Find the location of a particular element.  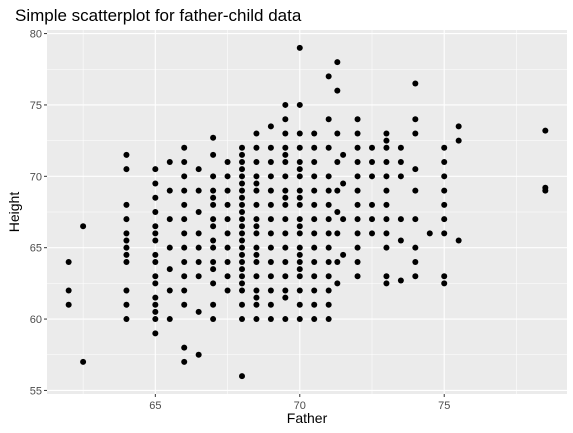

y-axis: 55 60 65 70 75 80 is located at coordinates (38, 213).